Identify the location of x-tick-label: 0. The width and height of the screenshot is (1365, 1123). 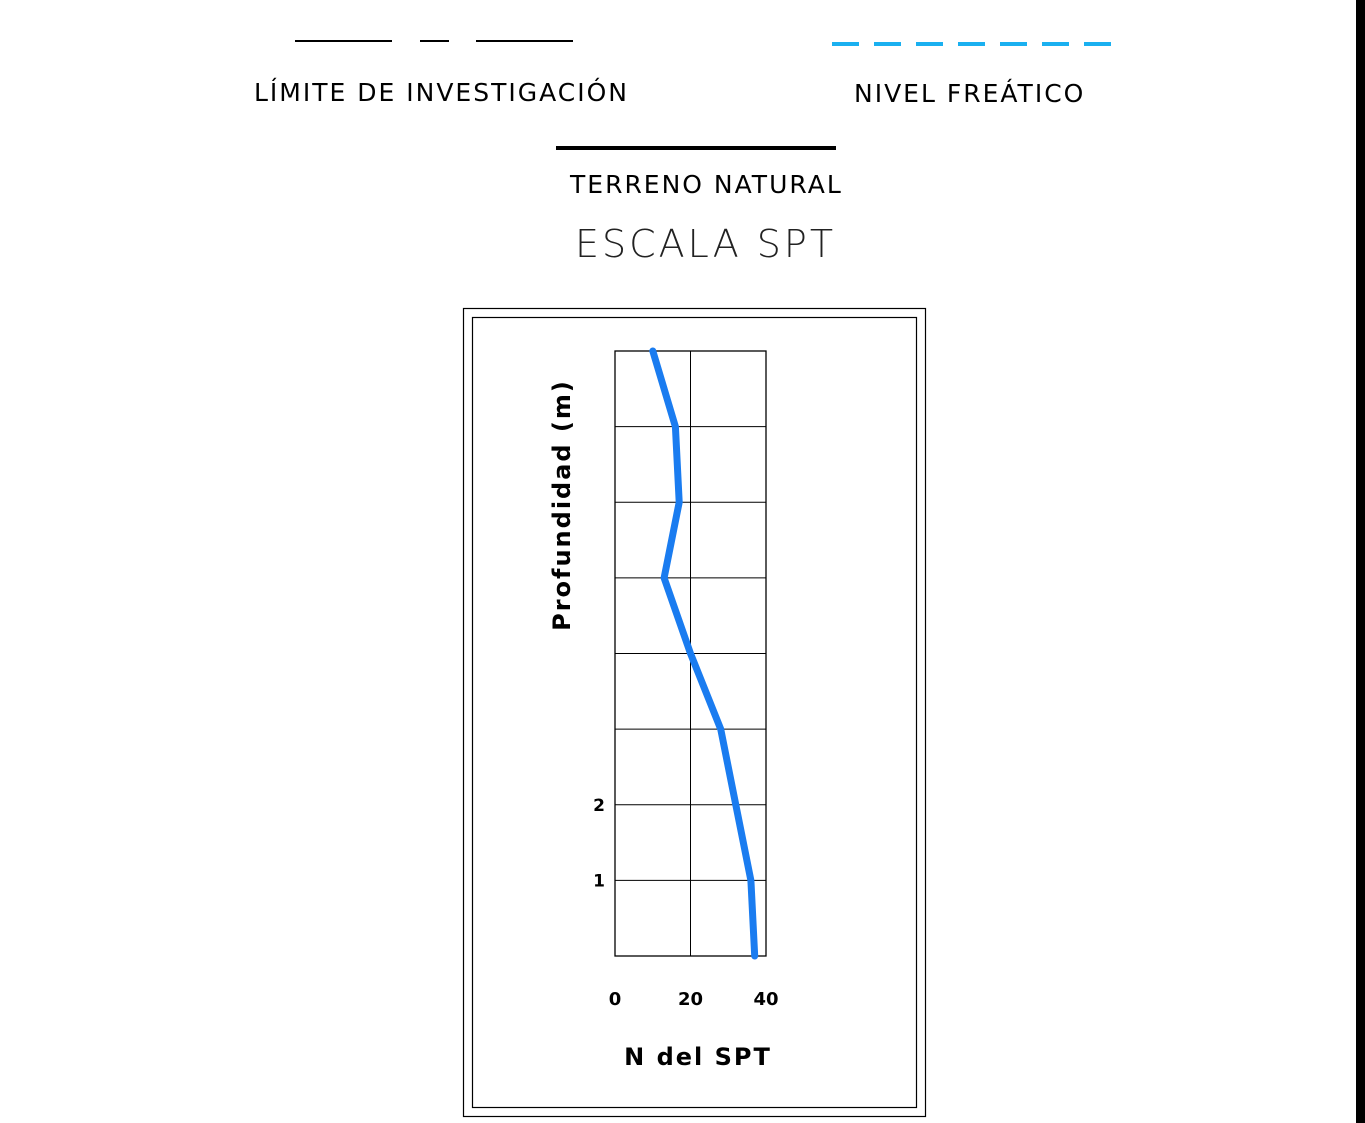
(615, 999).